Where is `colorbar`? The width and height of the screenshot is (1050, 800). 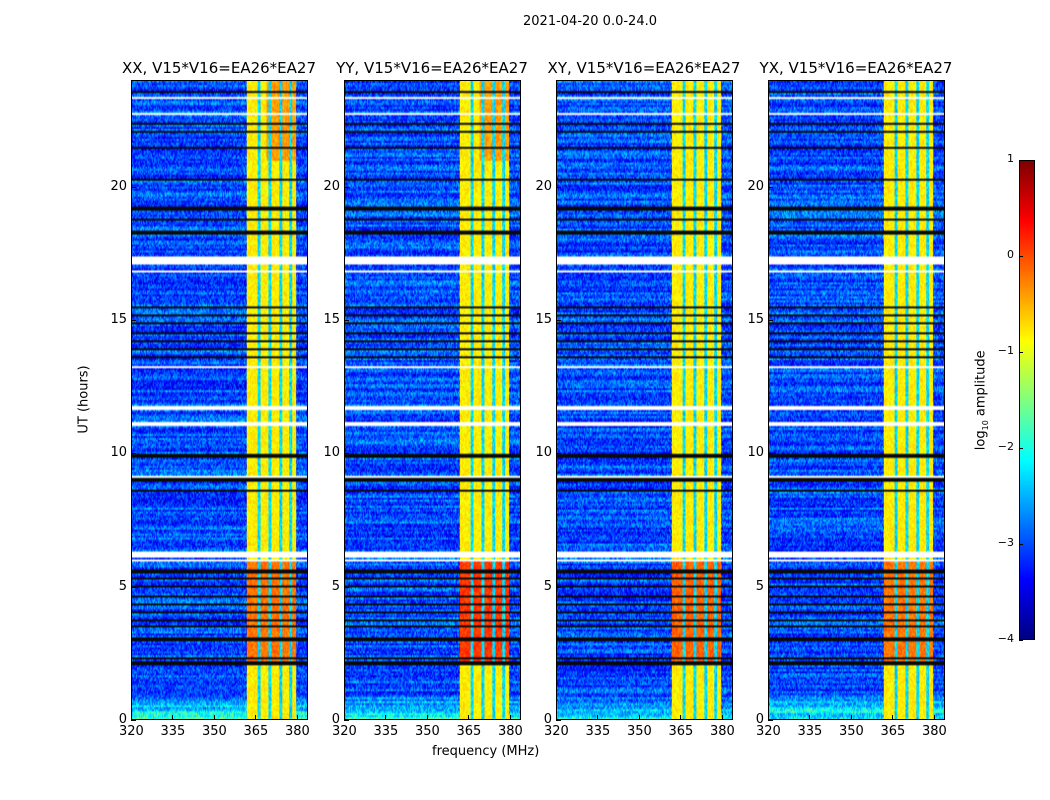 colorbar is located at coordinates (1027, 400).